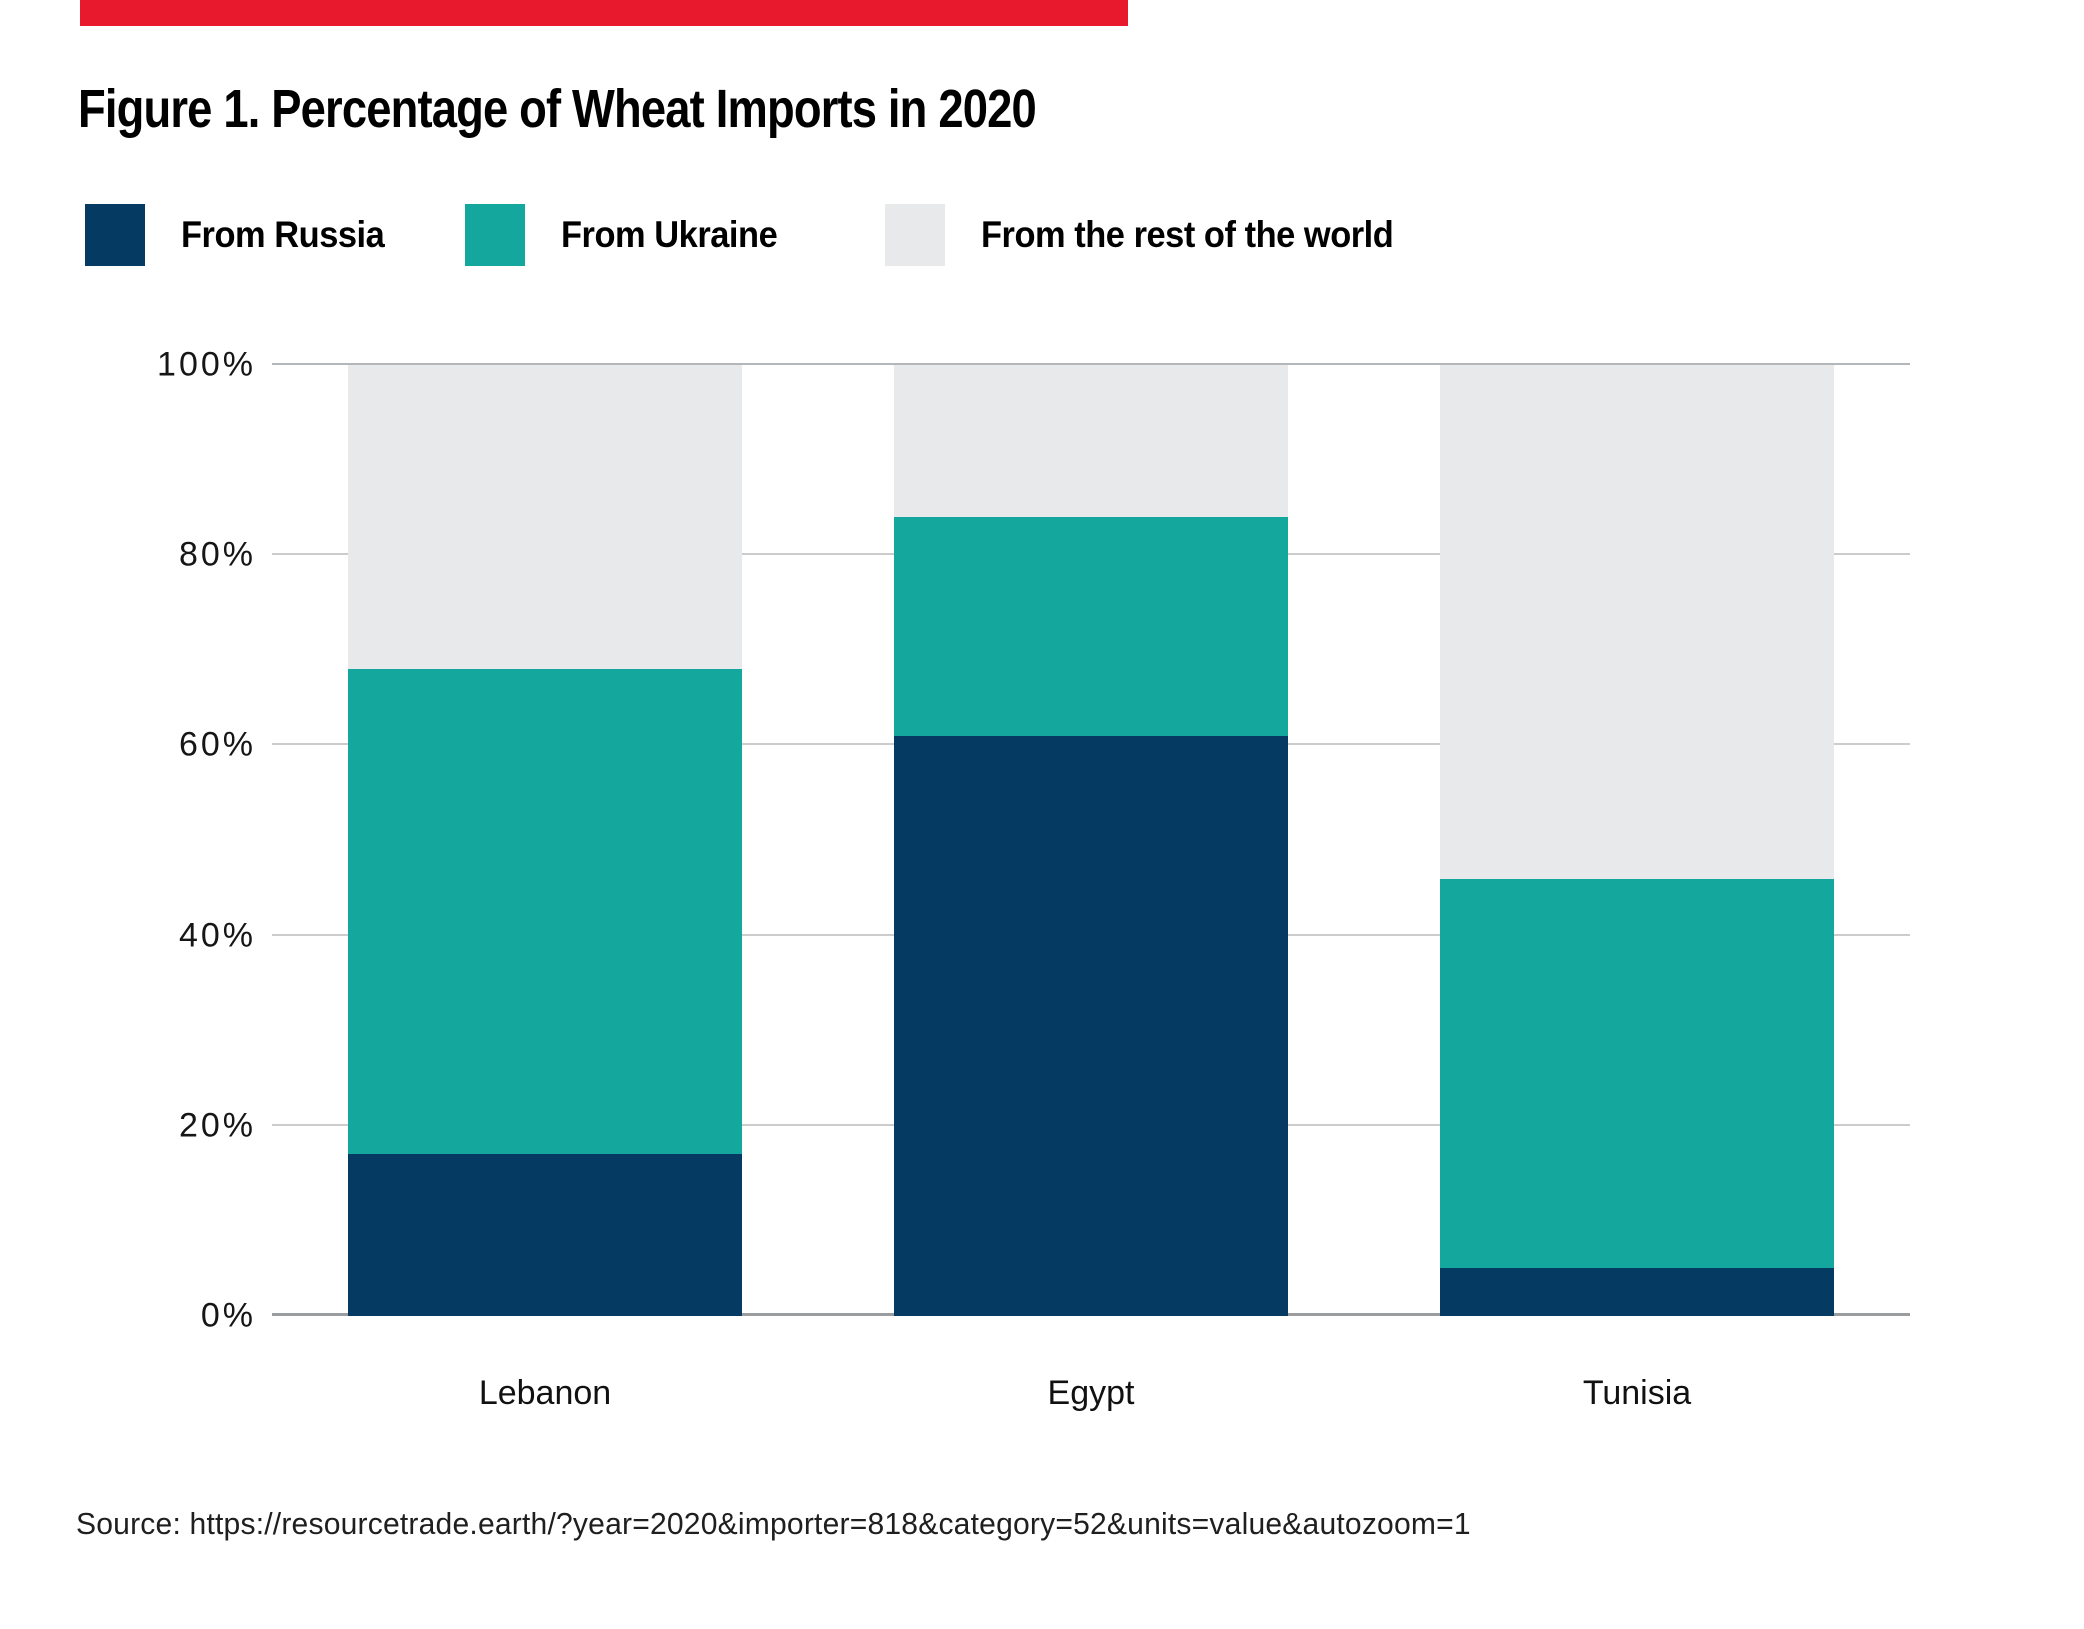  Describe the element at coordinates (604, 13) in the screenshot. I see `accent-bar` at that location.